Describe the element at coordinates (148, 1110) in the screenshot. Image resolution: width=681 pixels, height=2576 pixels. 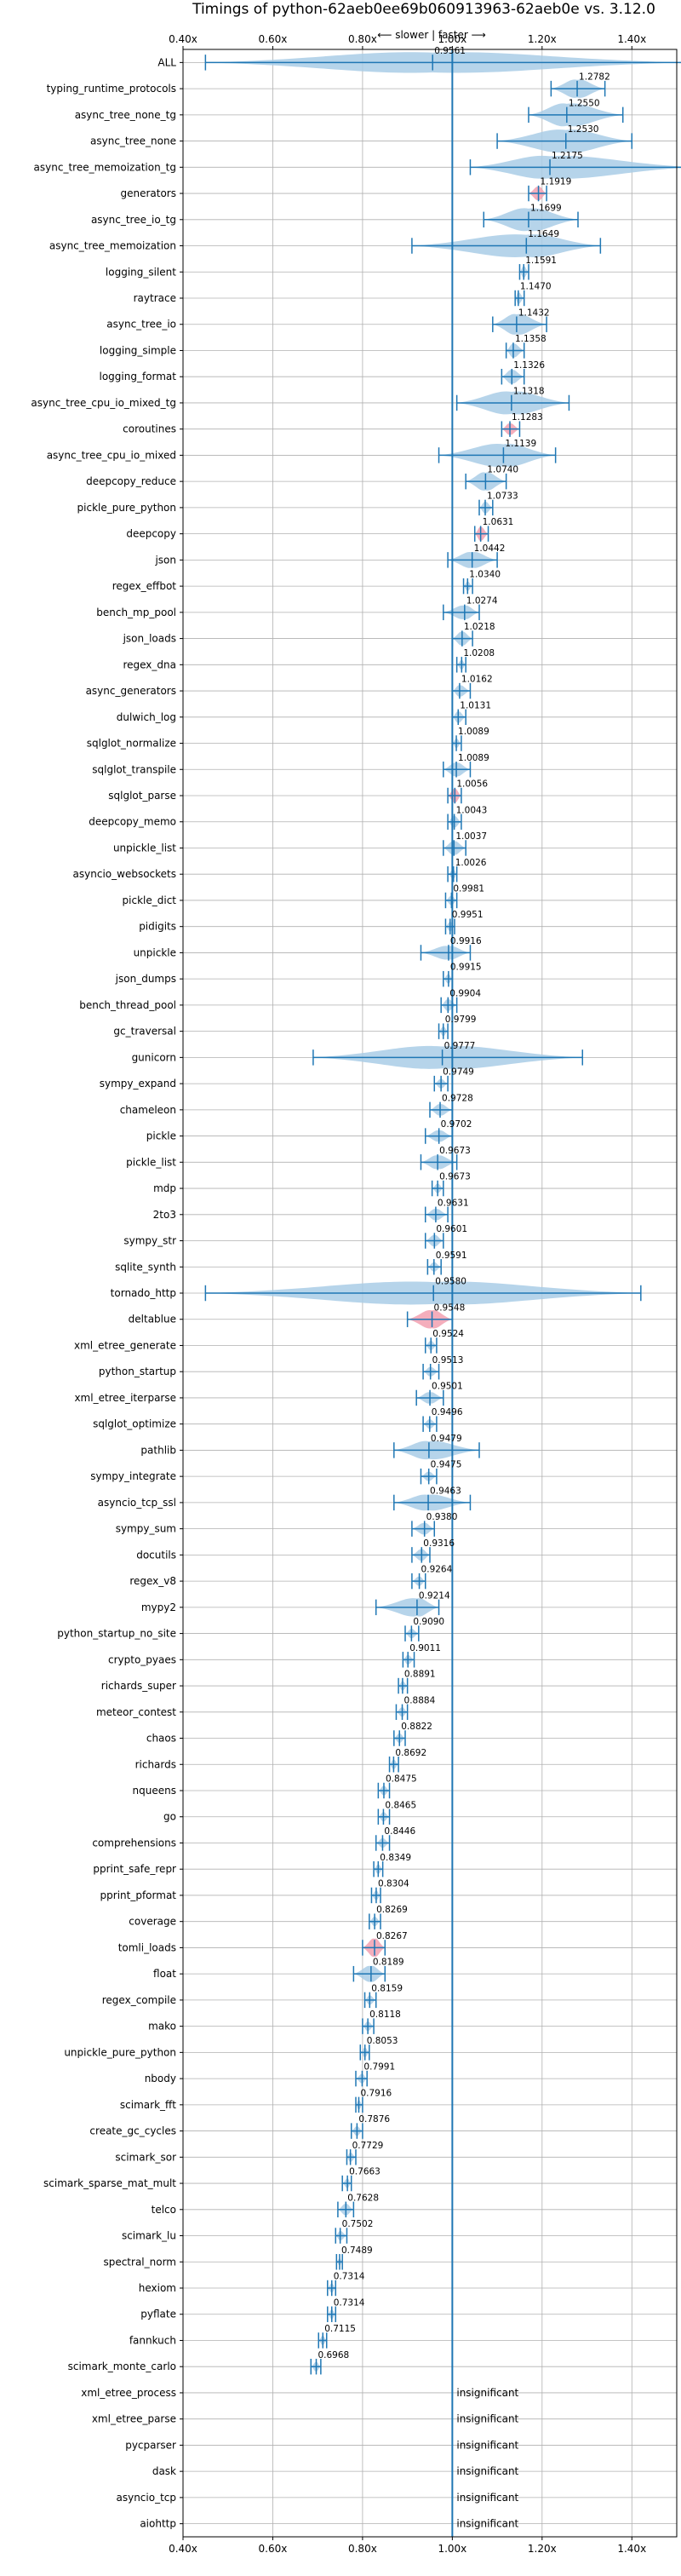
I see `benchmark-label: chameleon` at that location.